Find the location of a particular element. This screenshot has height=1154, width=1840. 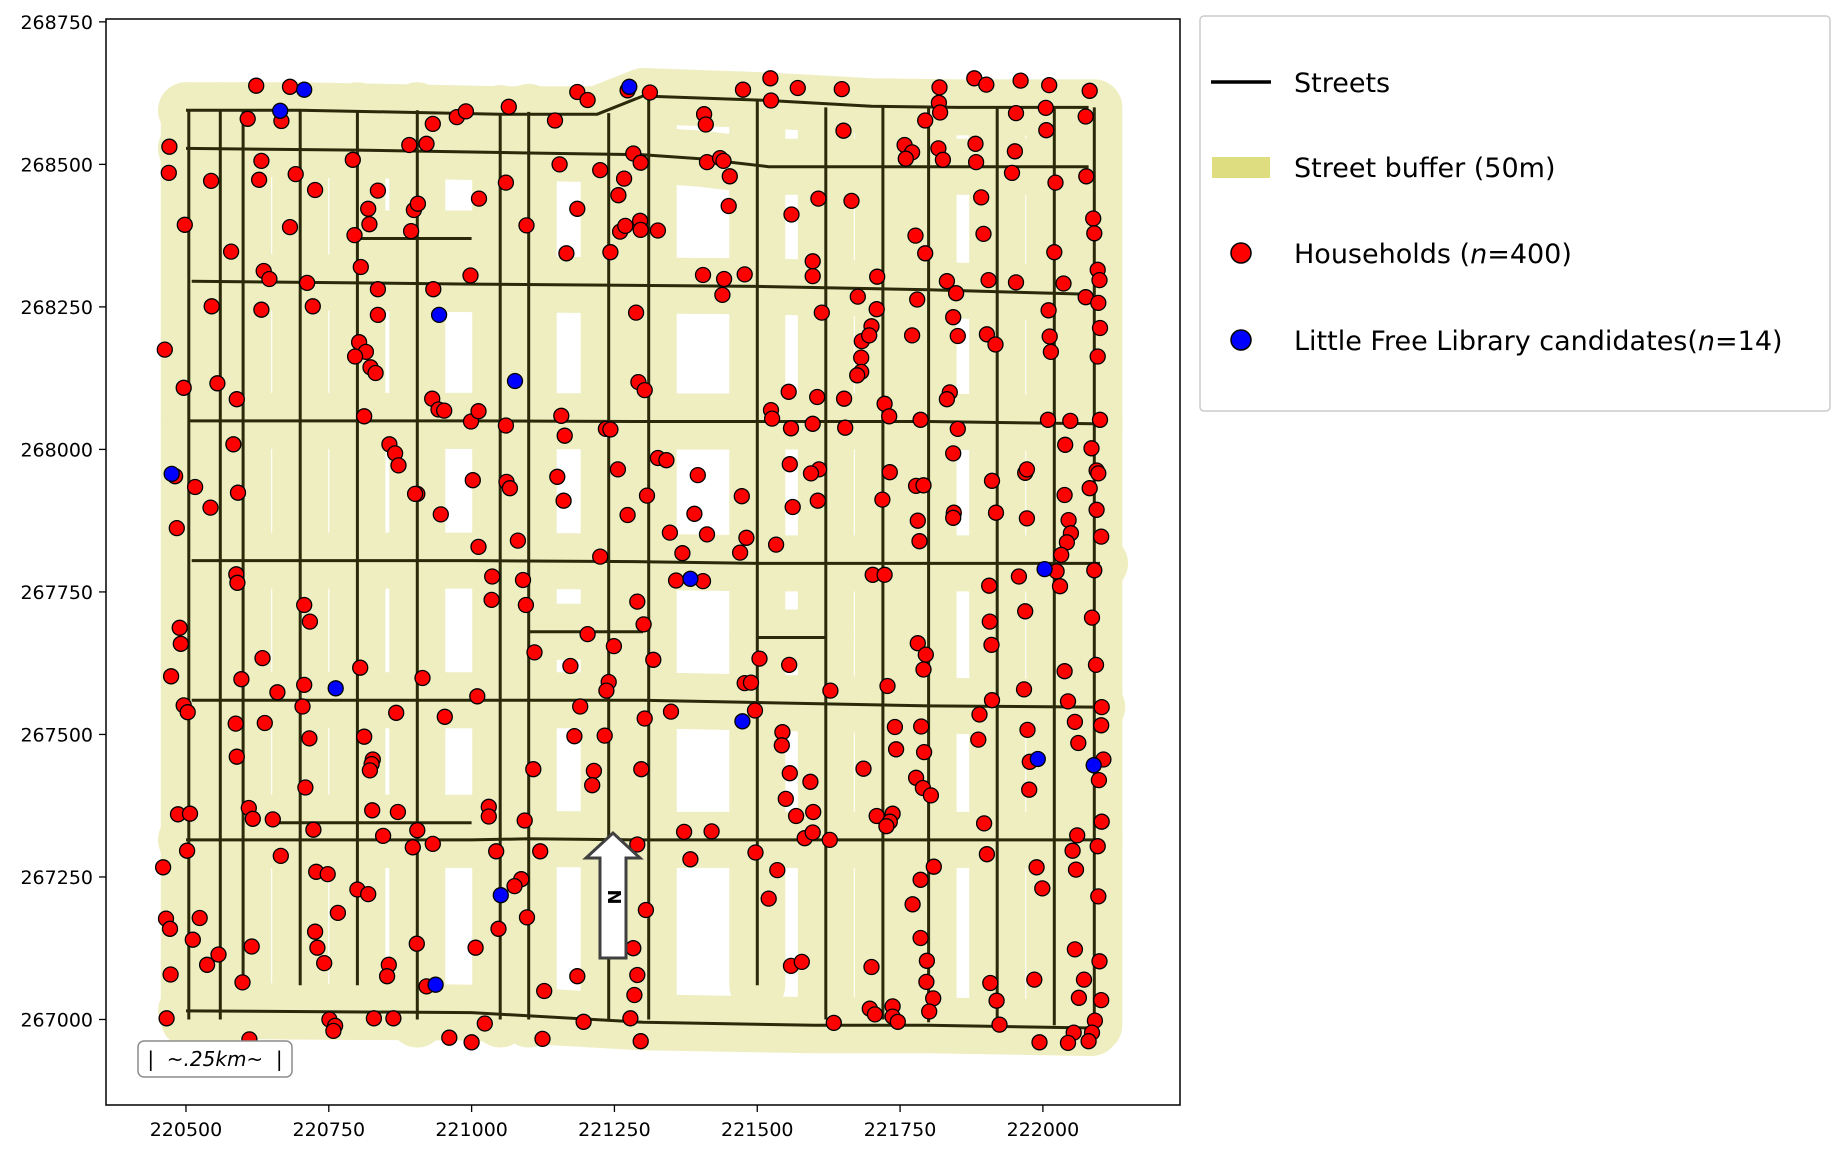

legend-libraries-n: n is located at coordinates (1706, 341).